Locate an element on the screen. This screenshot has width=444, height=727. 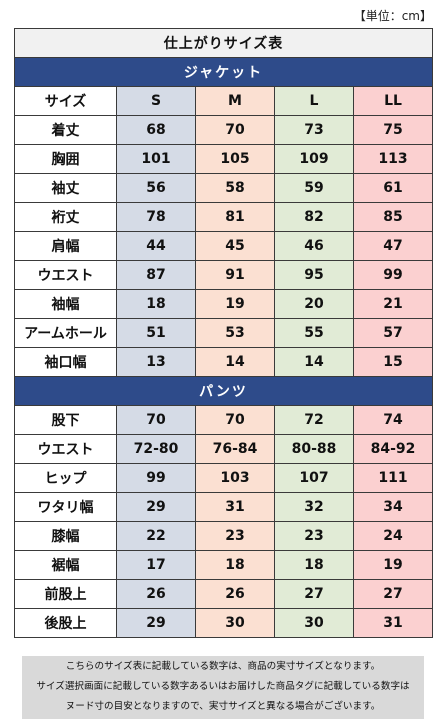
row-label: 裄丈 is located at coordinates (65, 217).